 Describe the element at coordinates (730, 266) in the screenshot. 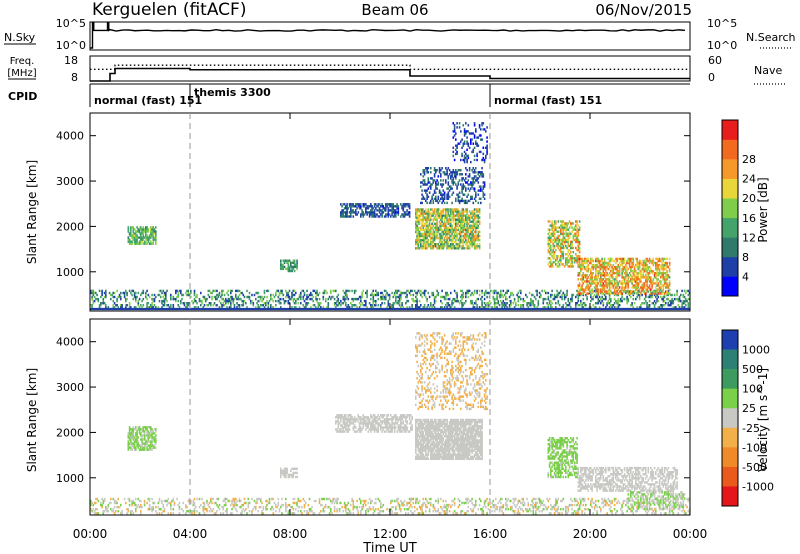

I see `colorbar-swatch` at that location.